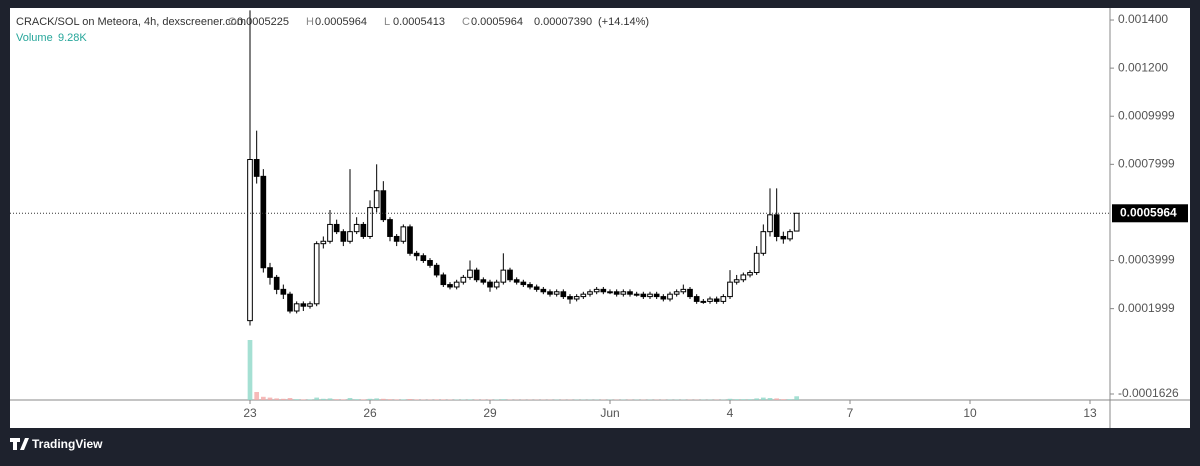 This screenshot has height=466, width=1200. Describe the element at coordinates (1146, 260) in the screenshot. I see `y-tick-label: 0.0003999` at that location.